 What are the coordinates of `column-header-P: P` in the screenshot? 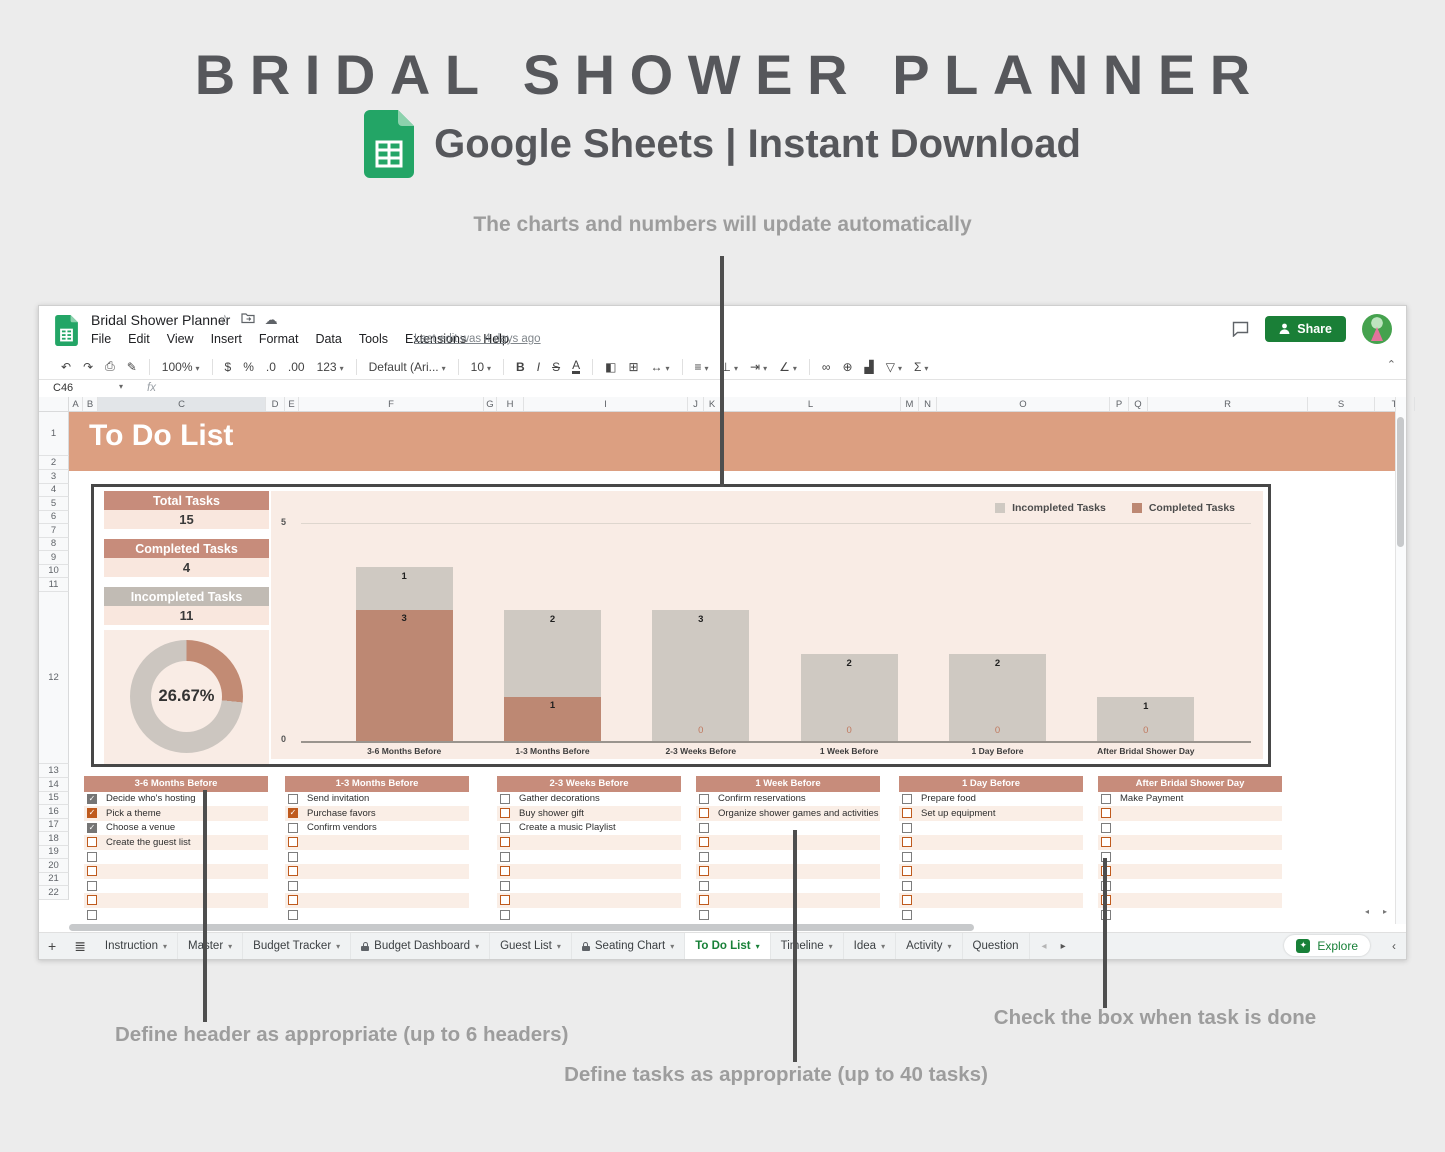 It's located at (1119, 404).